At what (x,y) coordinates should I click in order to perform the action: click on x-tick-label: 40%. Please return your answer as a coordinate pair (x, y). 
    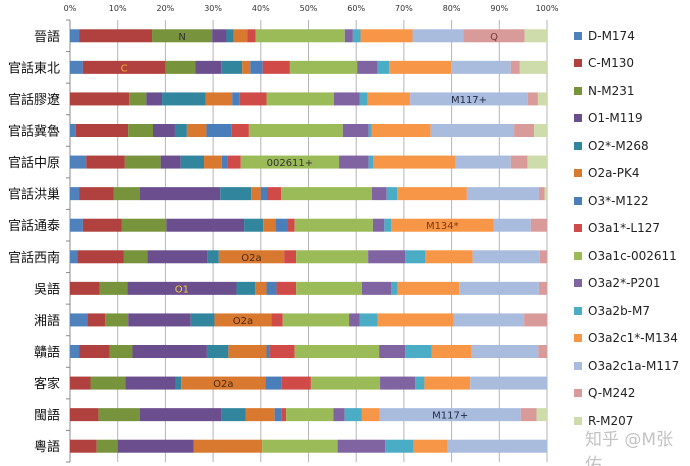
    Looking at the image, I should click on (261, 8).